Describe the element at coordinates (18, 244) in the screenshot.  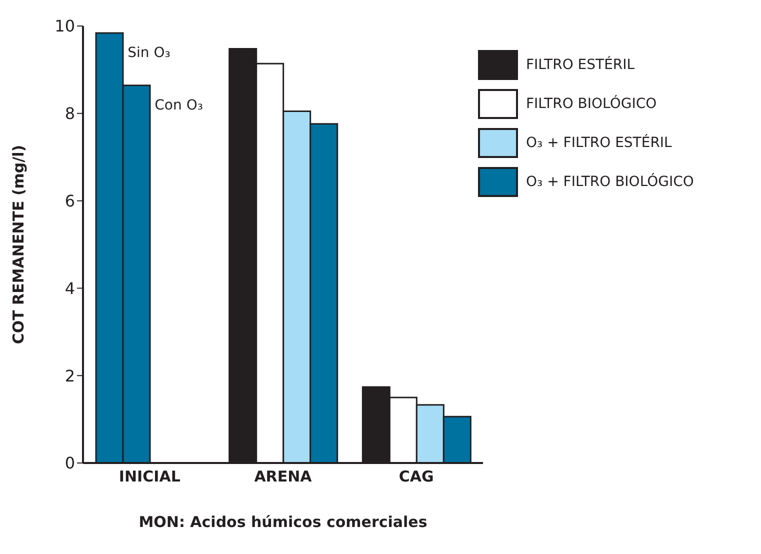
I see `y-axis-title: COT REMANENTE (mg/l)` at that location.